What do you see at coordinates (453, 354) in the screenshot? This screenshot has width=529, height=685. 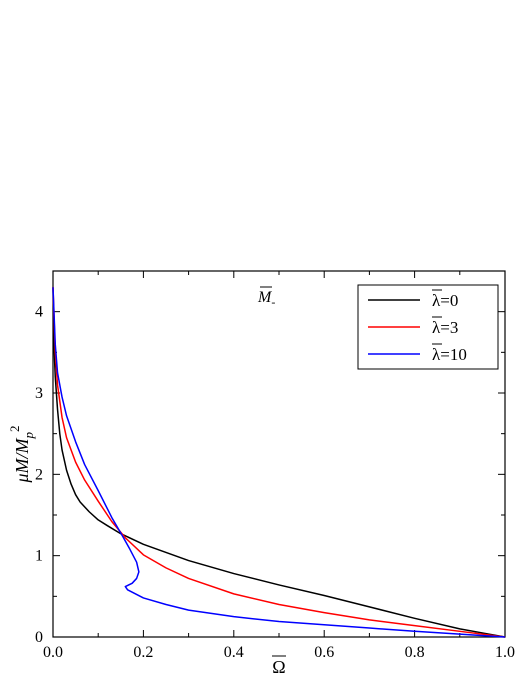 I see `legend-value: =10` at bounding box center [453, 354].